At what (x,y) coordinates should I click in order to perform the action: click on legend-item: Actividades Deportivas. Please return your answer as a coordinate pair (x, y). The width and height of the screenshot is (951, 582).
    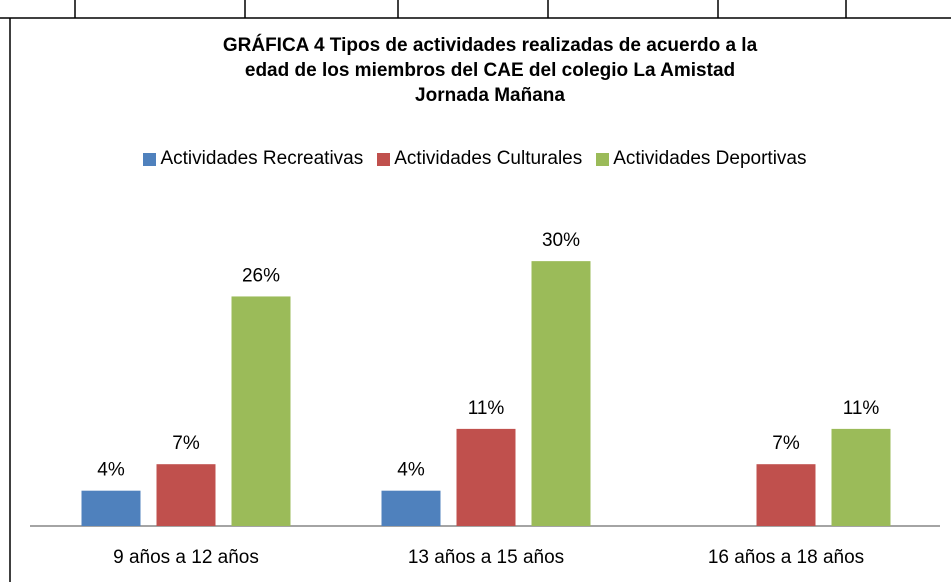
    Looking at the image, I should click on (701, 159).